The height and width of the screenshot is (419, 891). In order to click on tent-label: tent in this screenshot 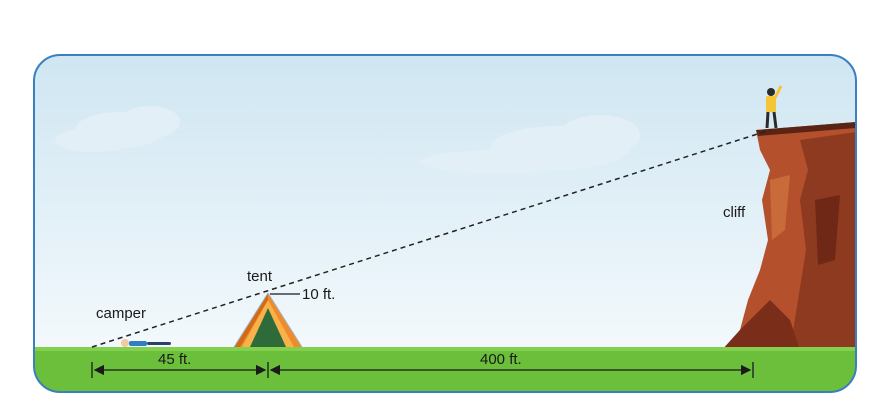, I will do `click(260, 276)`.